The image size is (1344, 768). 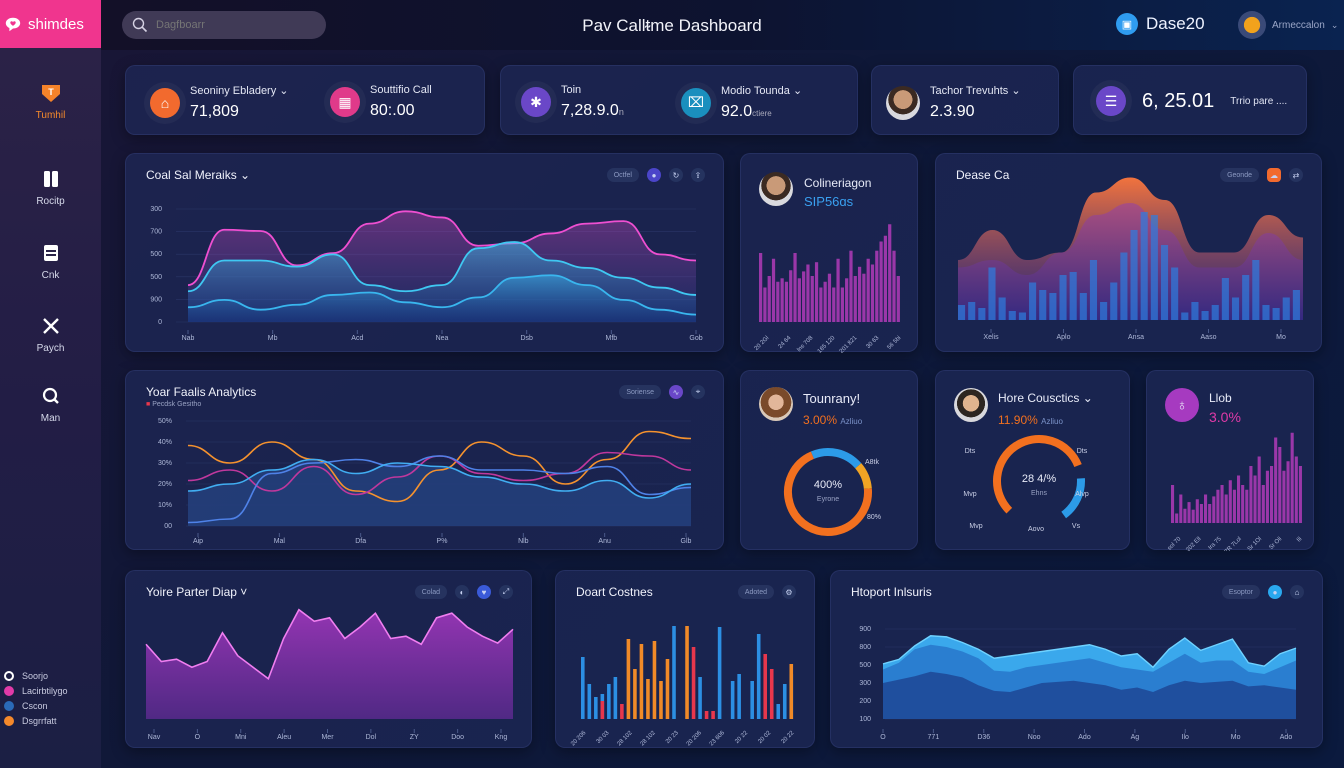 What do you see at coordinates (280, 541) in the screenshot?
I see `x-tick-label: Mal` at bounding box center [280, 541].